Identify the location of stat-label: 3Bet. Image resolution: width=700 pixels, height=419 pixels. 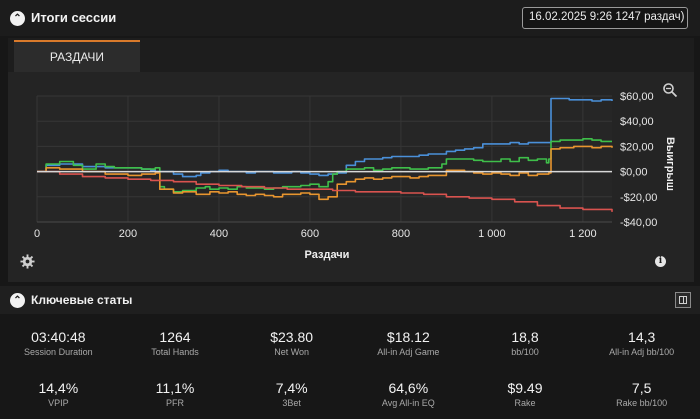
(291, 402).